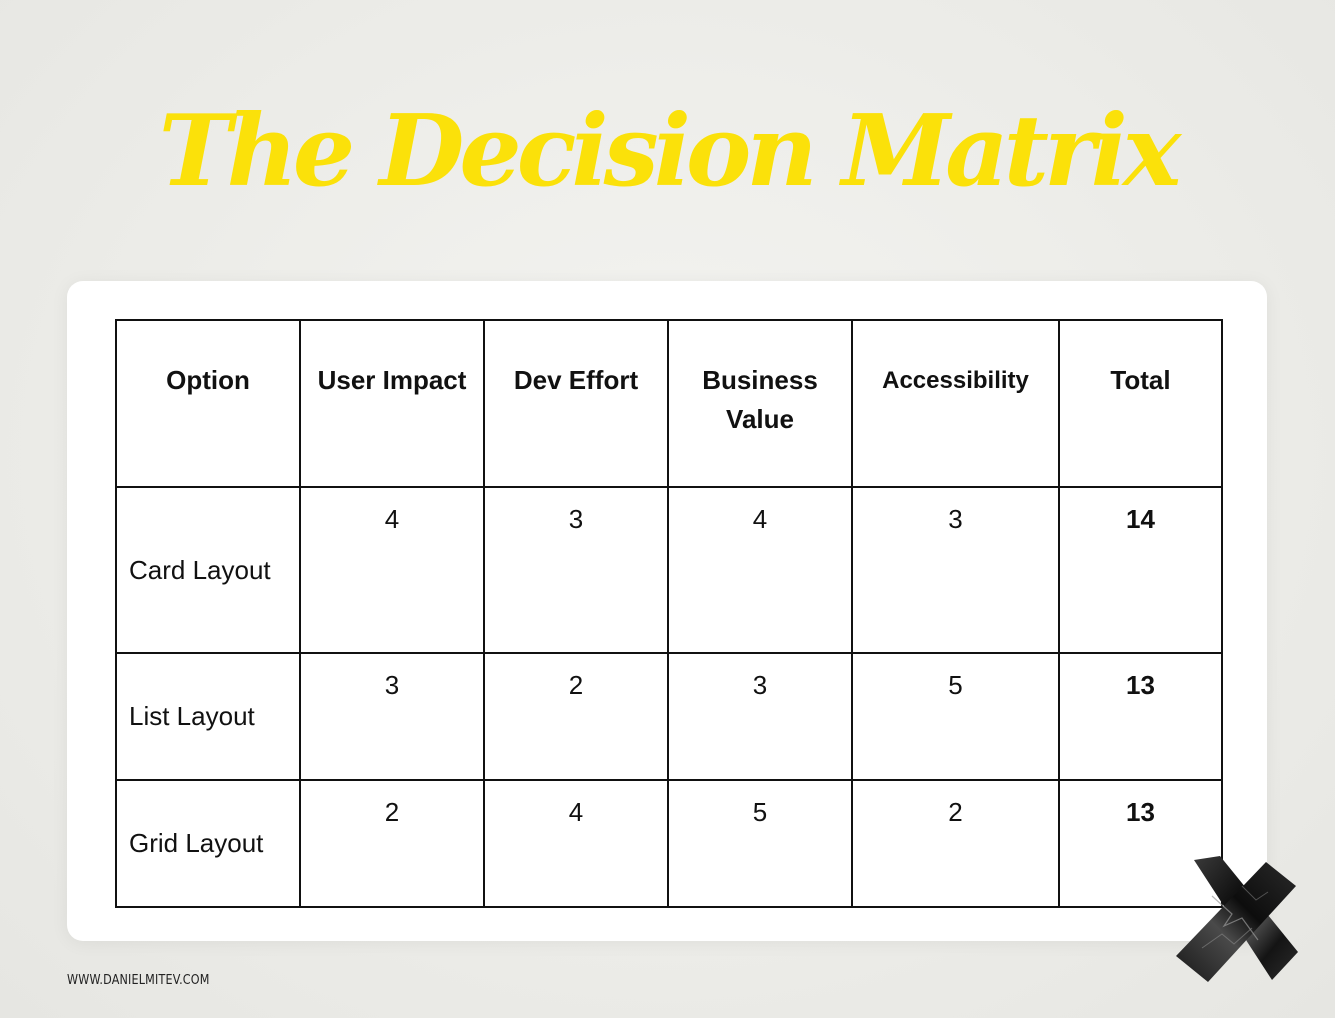 The height and width of the screenshot is (1018, 1335). What do you see at coordinates (576, 570) in the screenshot?
I see `dev-effort-cell: 3` at bounding box center [576, 570].